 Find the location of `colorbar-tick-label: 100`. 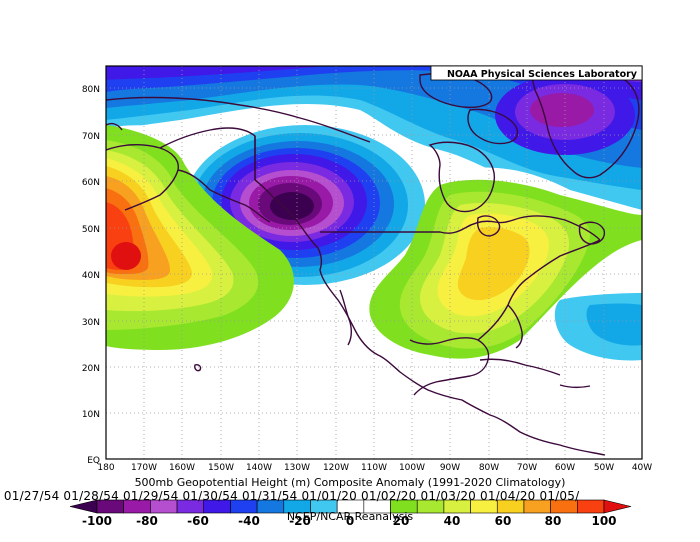

colorbar-tick-label: 100 is located at coordinates (604, 521).